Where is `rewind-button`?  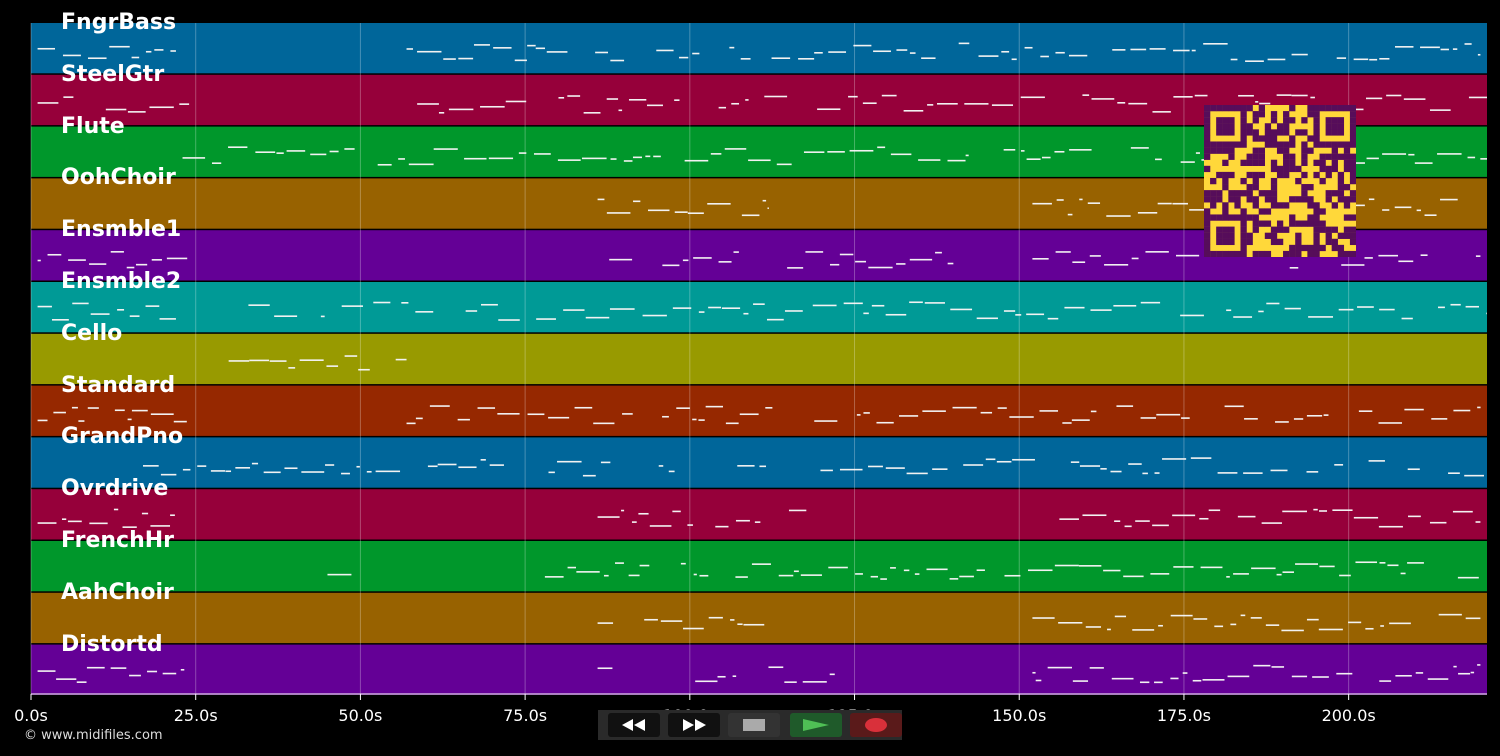 rewind-button is located at coordinates (634, 725).